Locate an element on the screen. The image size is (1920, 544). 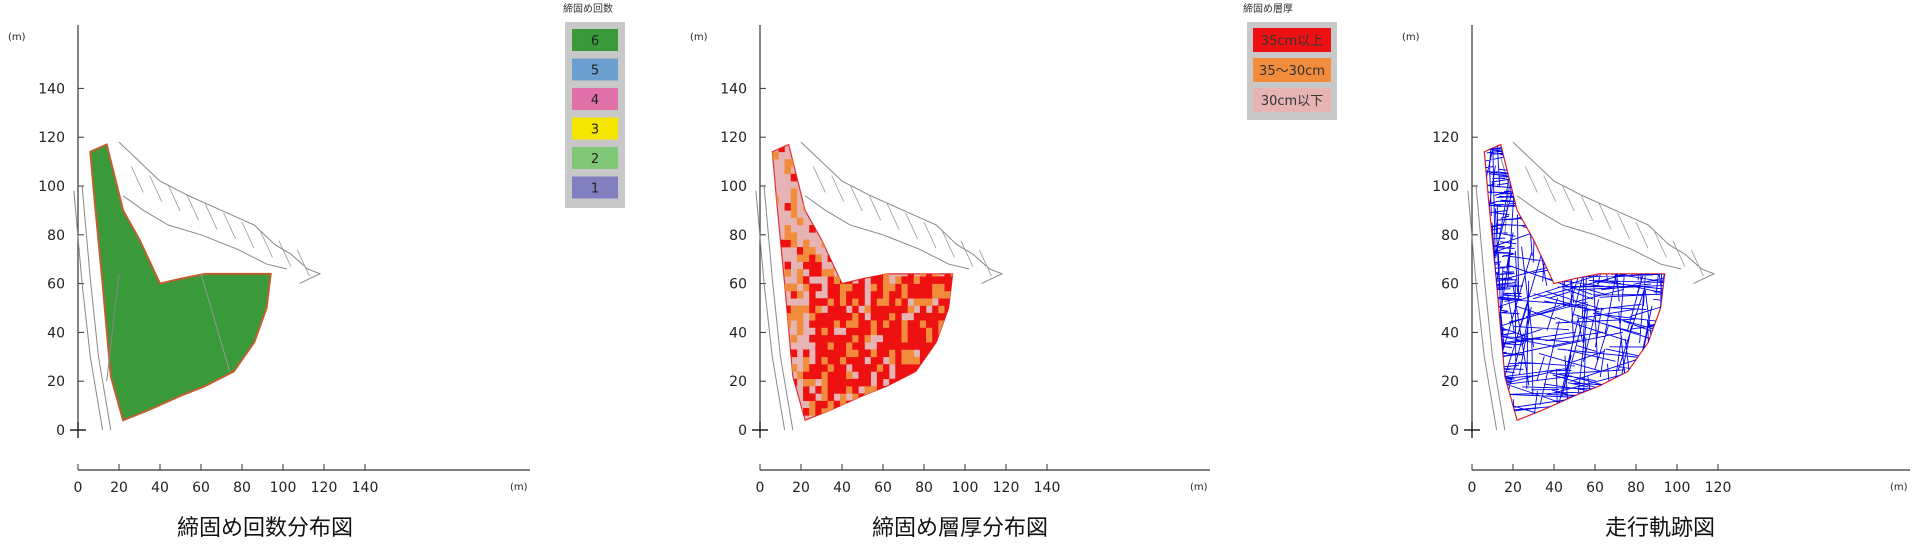
chart-title: 締固め層厚分布図 is located at coordinates (960, 528).